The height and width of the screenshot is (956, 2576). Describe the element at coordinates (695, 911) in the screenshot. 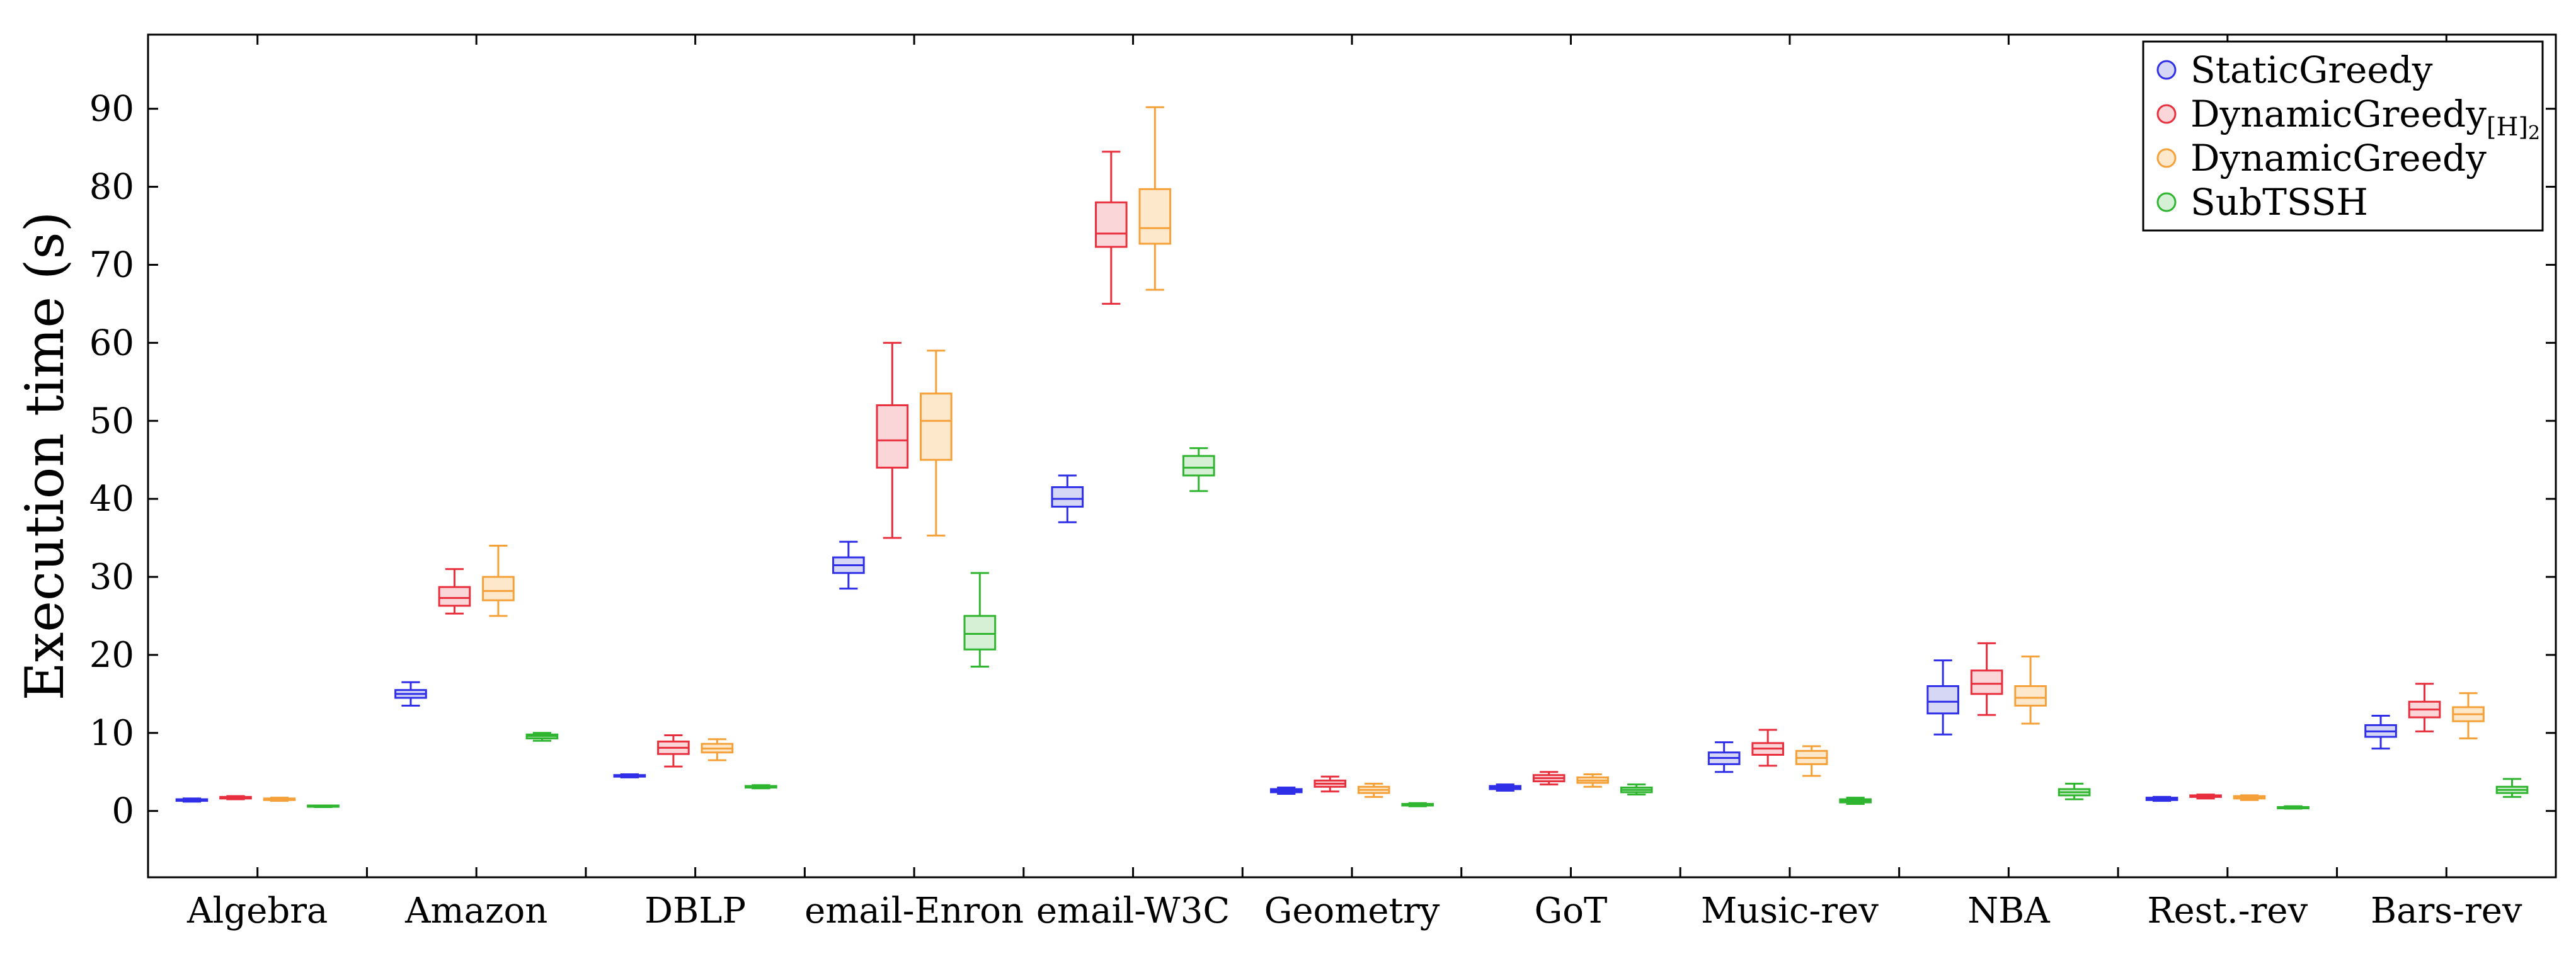

I see `x-tick-label: DBLP` at that location.